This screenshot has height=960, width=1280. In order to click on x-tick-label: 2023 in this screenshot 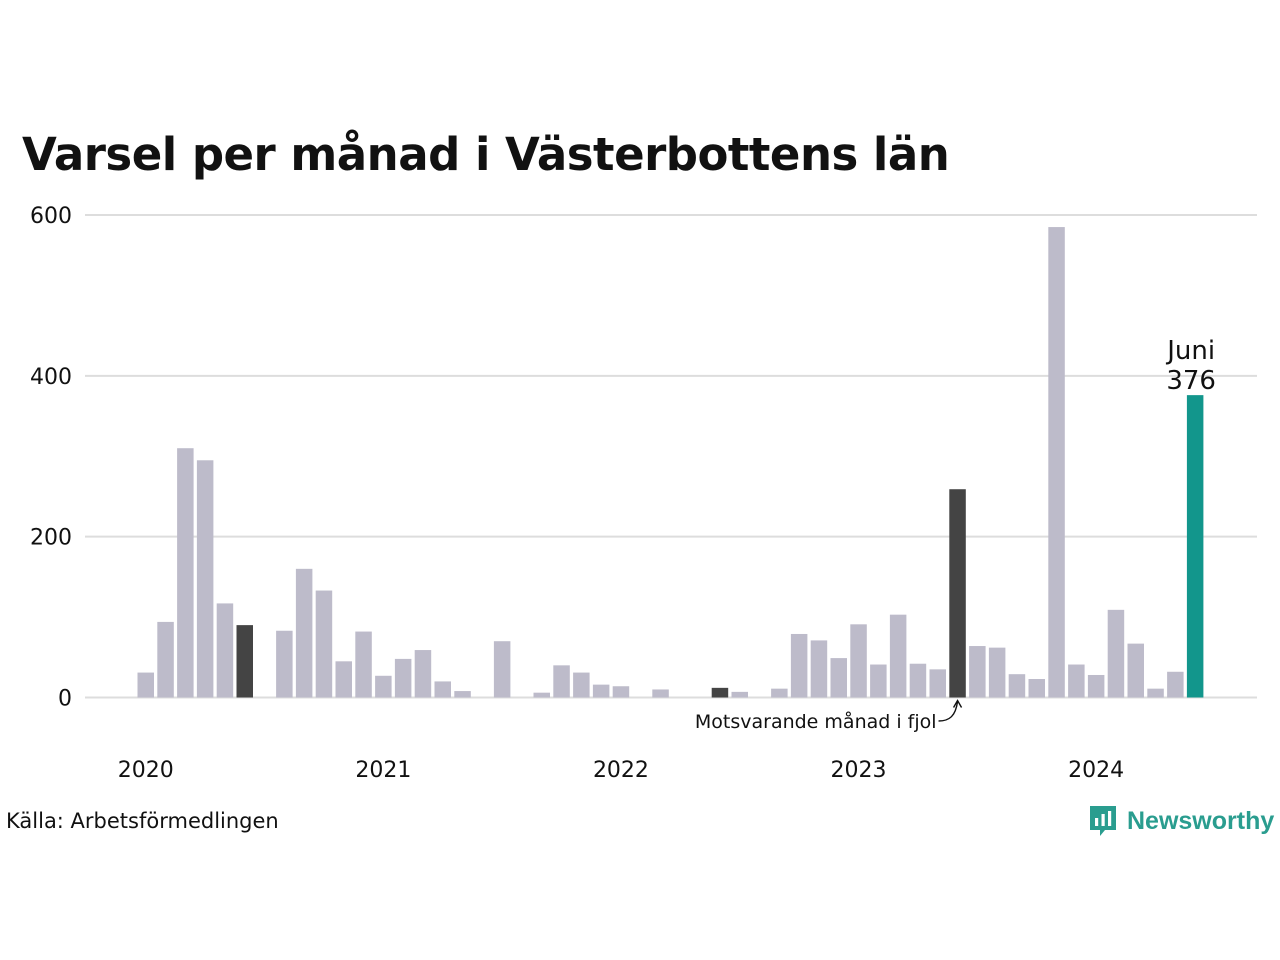, I will do `click(859, 770)`.